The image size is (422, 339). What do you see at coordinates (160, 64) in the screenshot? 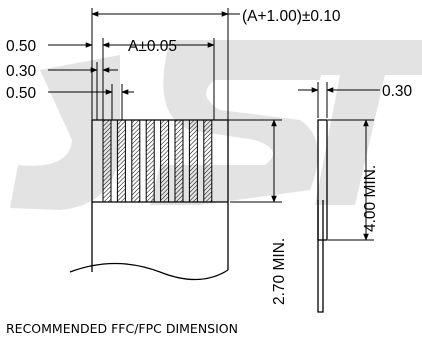
I see `extension-lines` at bounding box center [160, 64].